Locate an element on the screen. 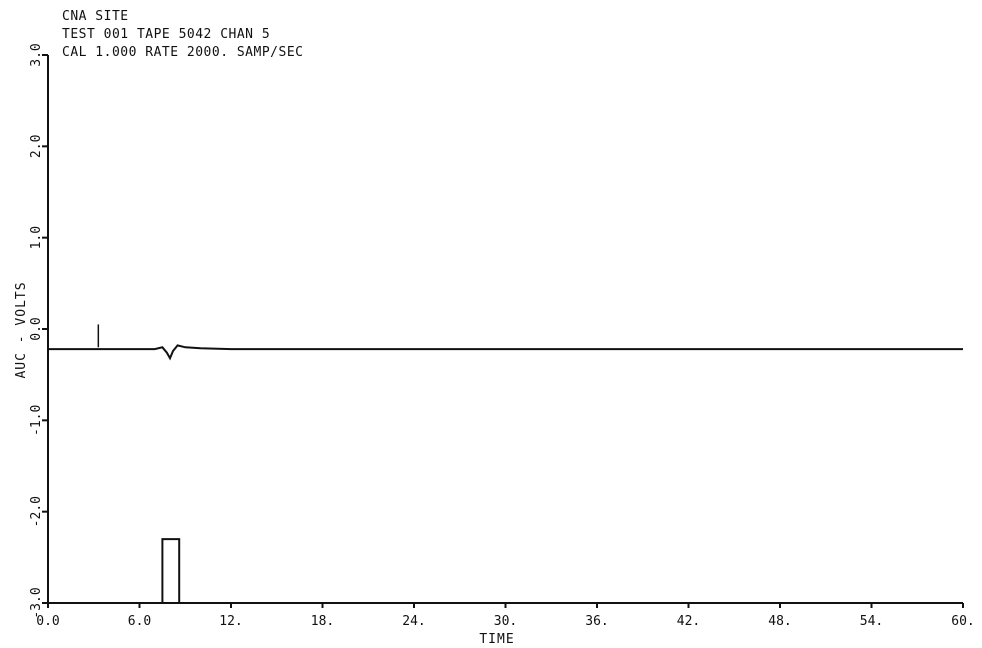 The height and width of the screenshot is (648, 982). x-tick-label: 24. is located at coordinates (413, 621).